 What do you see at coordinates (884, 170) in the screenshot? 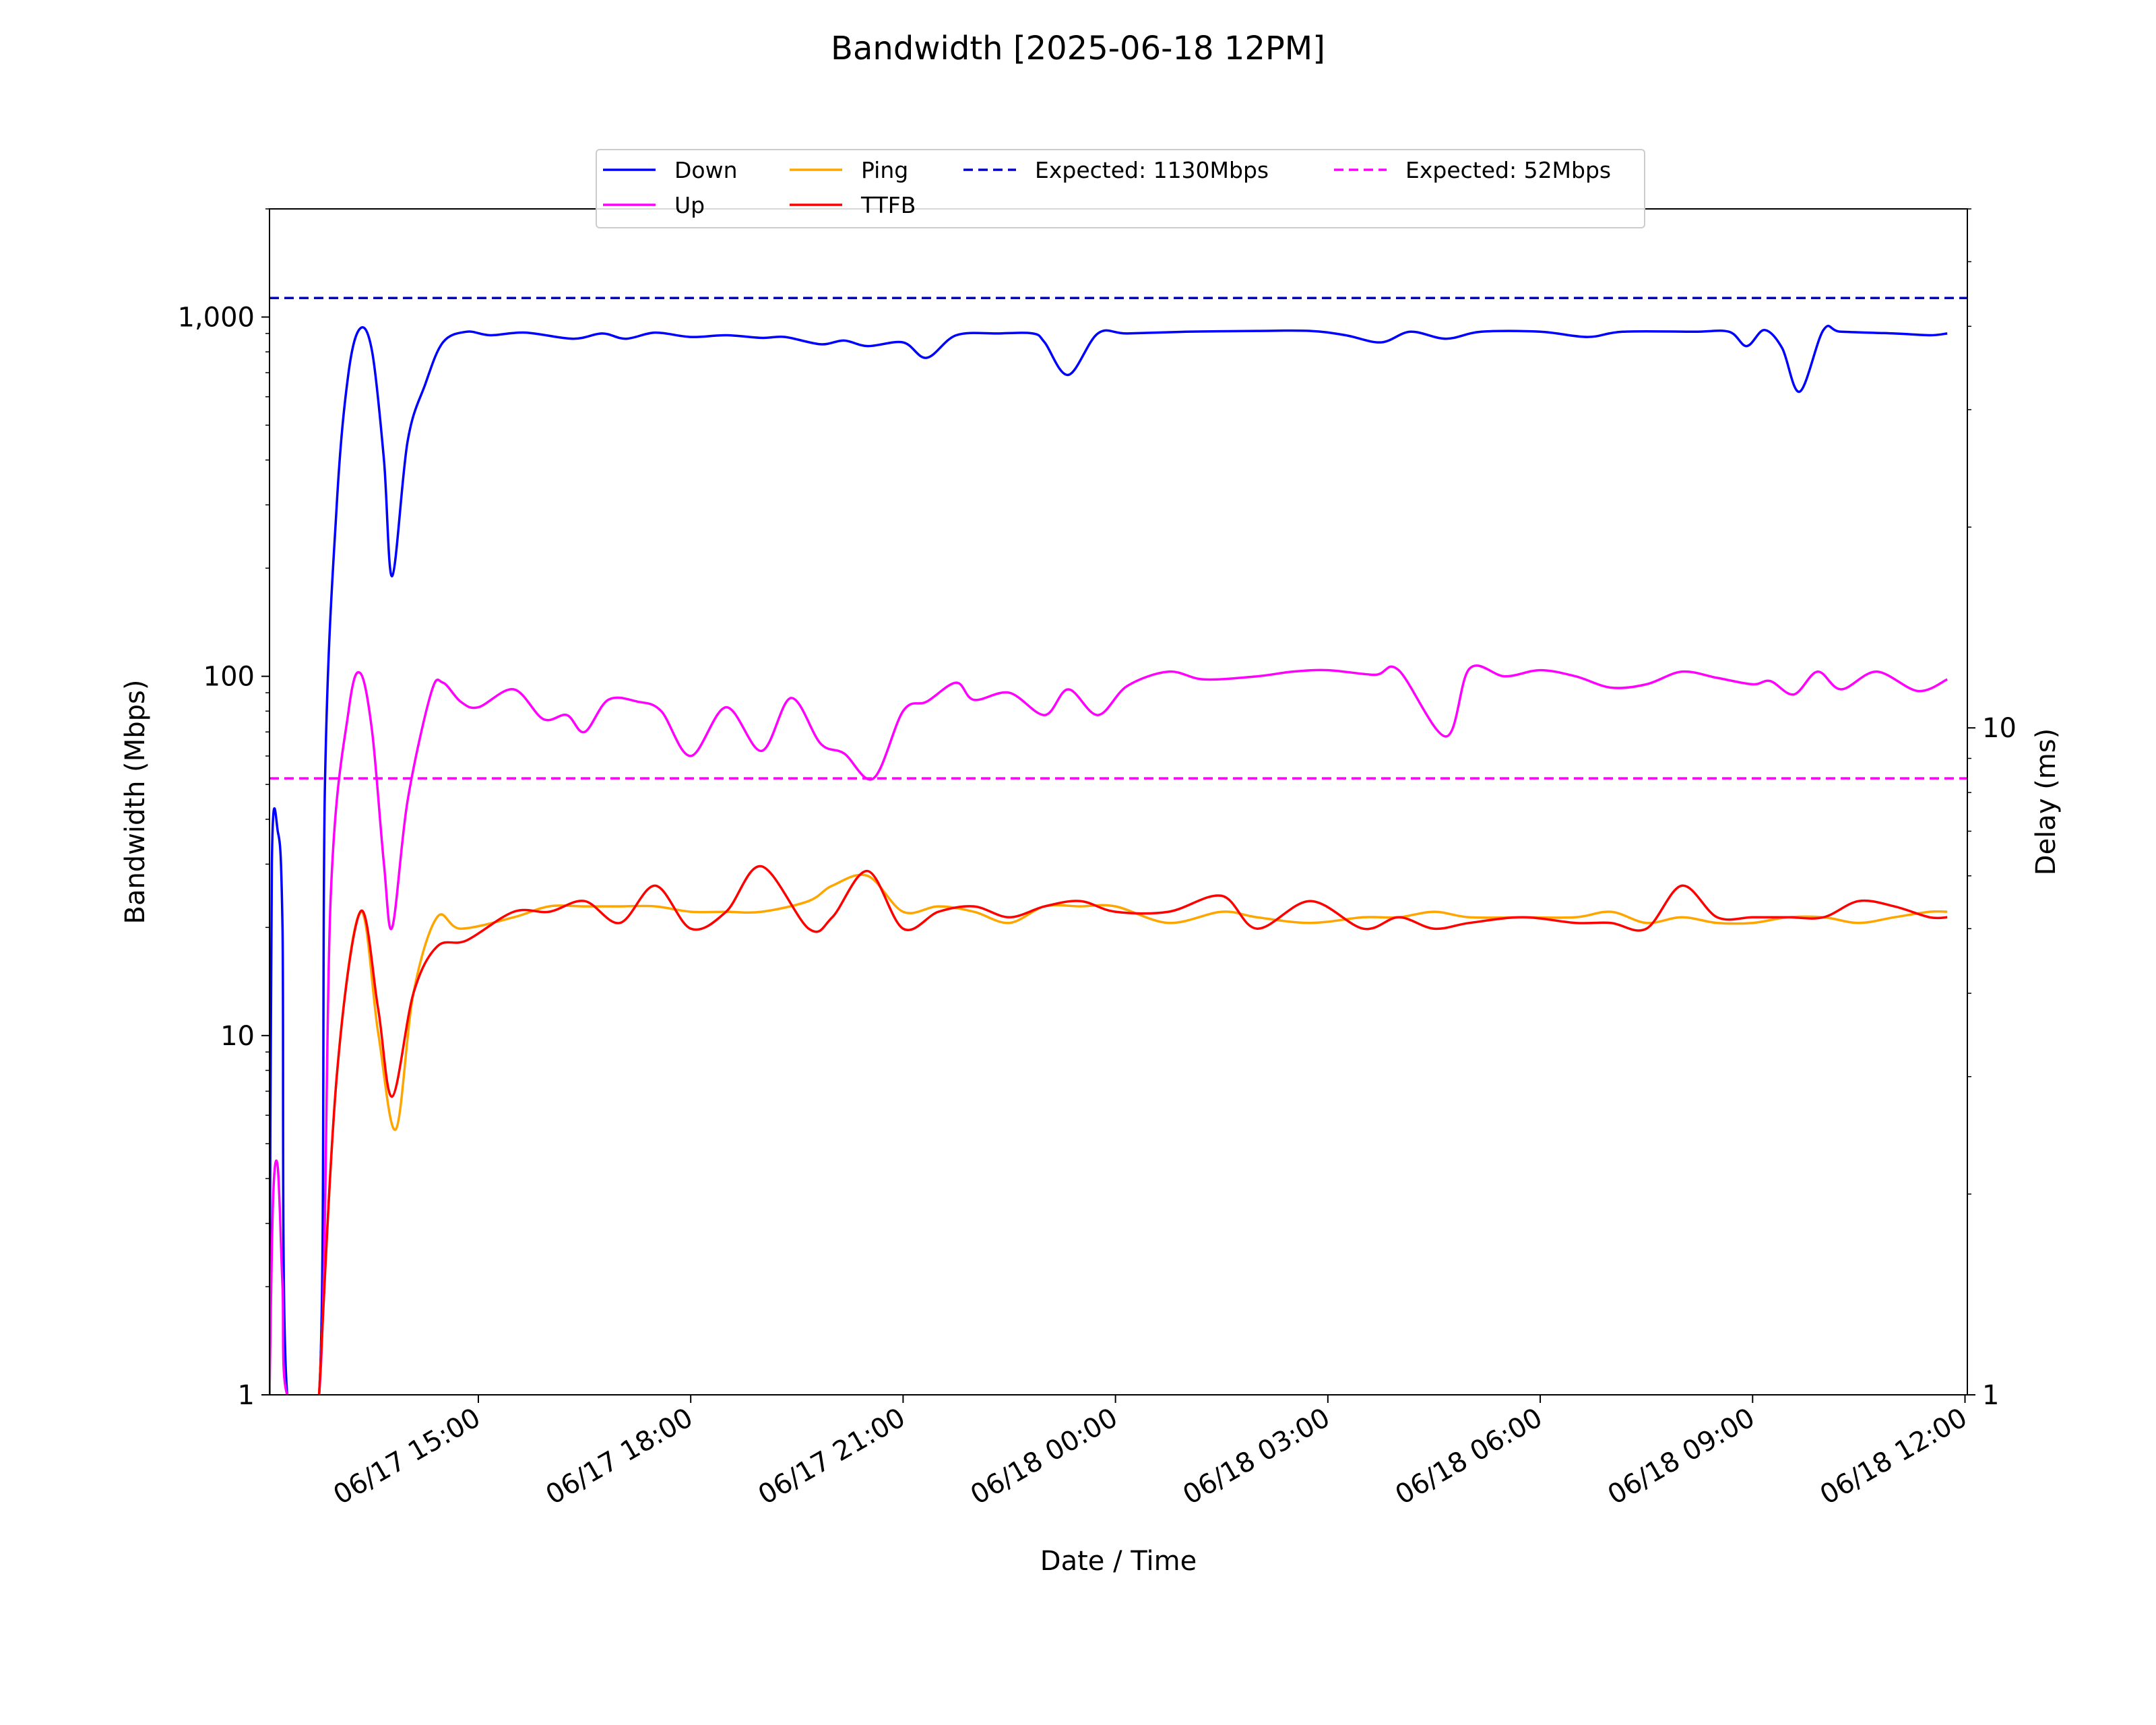
I see `legend-label-ping: Ping` at bounding box center [884, 170].